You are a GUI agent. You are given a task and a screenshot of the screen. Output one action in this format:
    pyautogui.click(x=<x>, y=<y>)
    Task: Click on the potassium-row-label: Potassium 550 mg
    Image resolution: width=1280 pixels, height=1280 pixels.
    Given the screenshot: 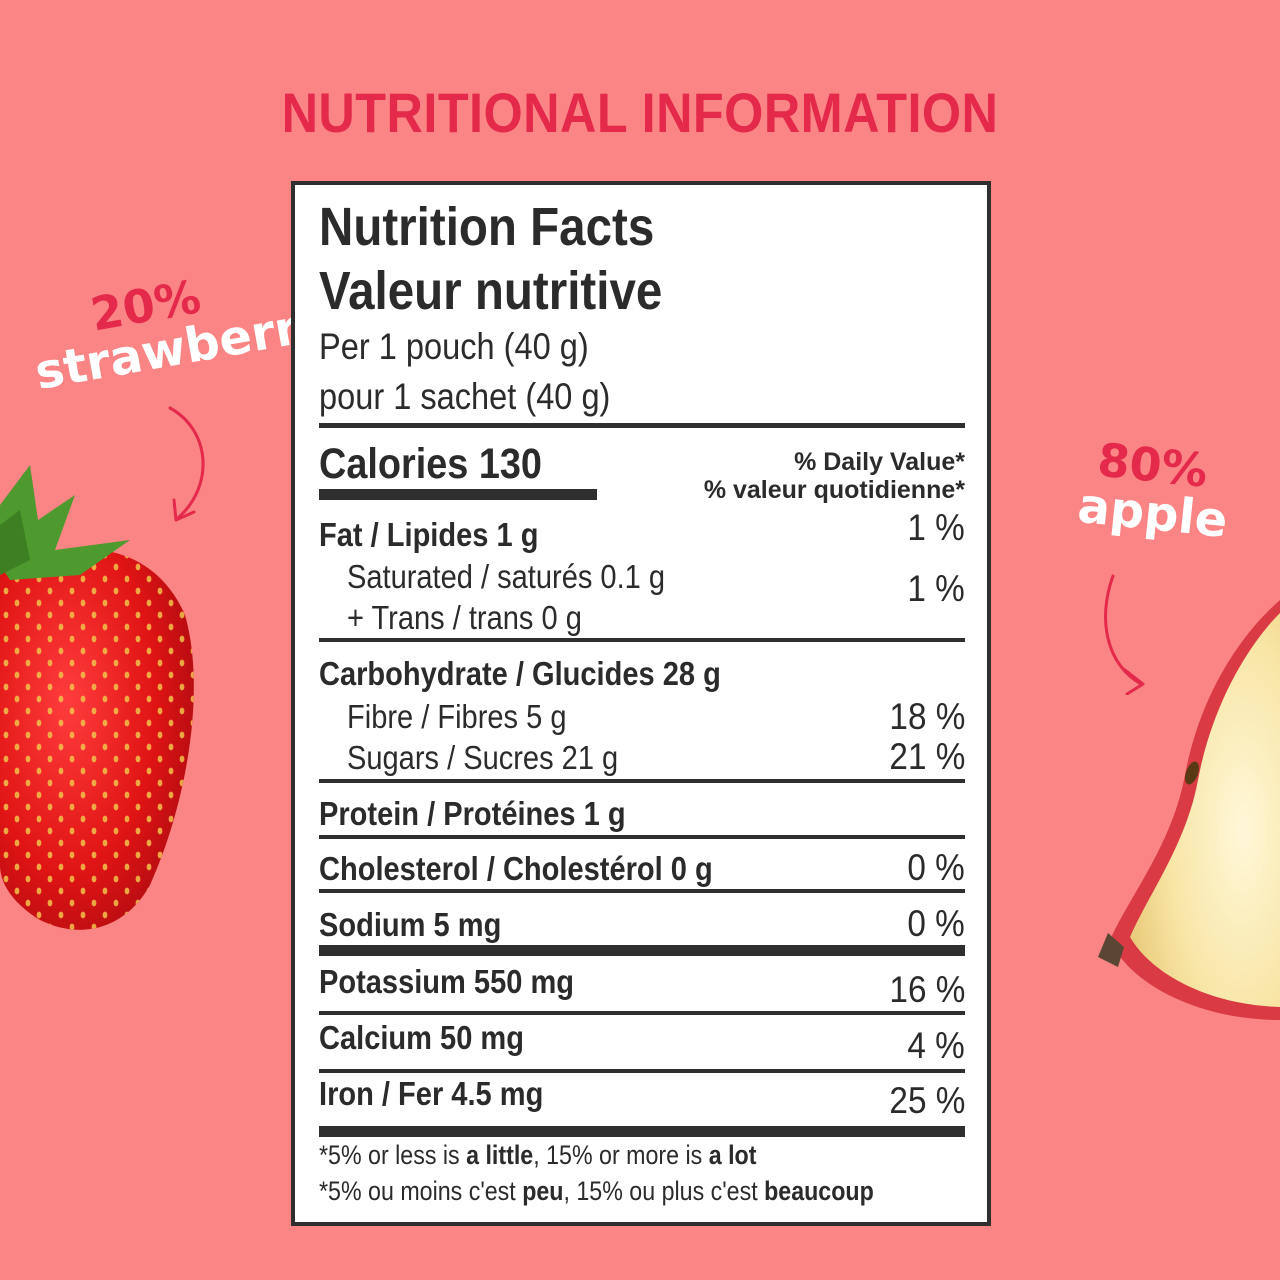 What is the action you would take?
    pyautogui.click(x=447, y=981)
    